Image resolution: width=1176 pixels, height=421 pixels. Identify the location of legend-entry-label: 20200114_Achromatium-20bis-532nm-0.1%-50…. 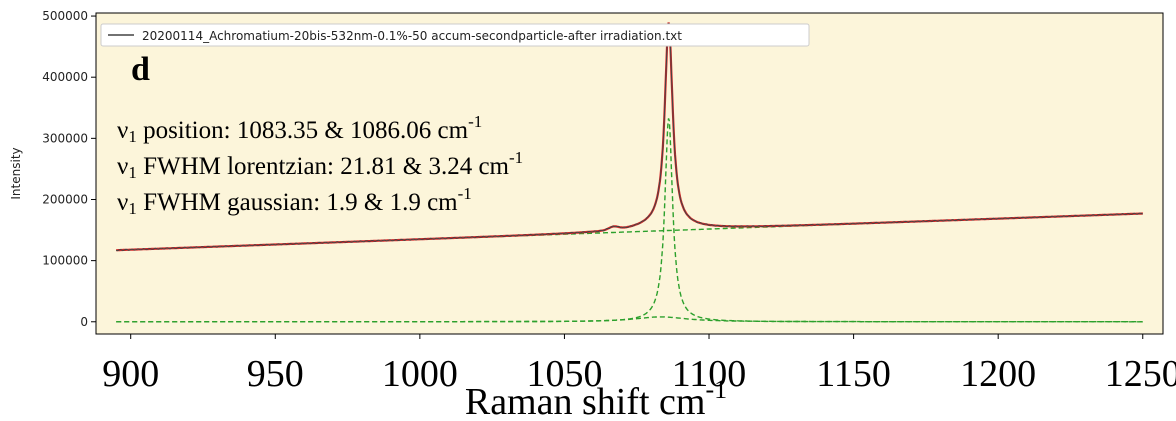
(412, 36).